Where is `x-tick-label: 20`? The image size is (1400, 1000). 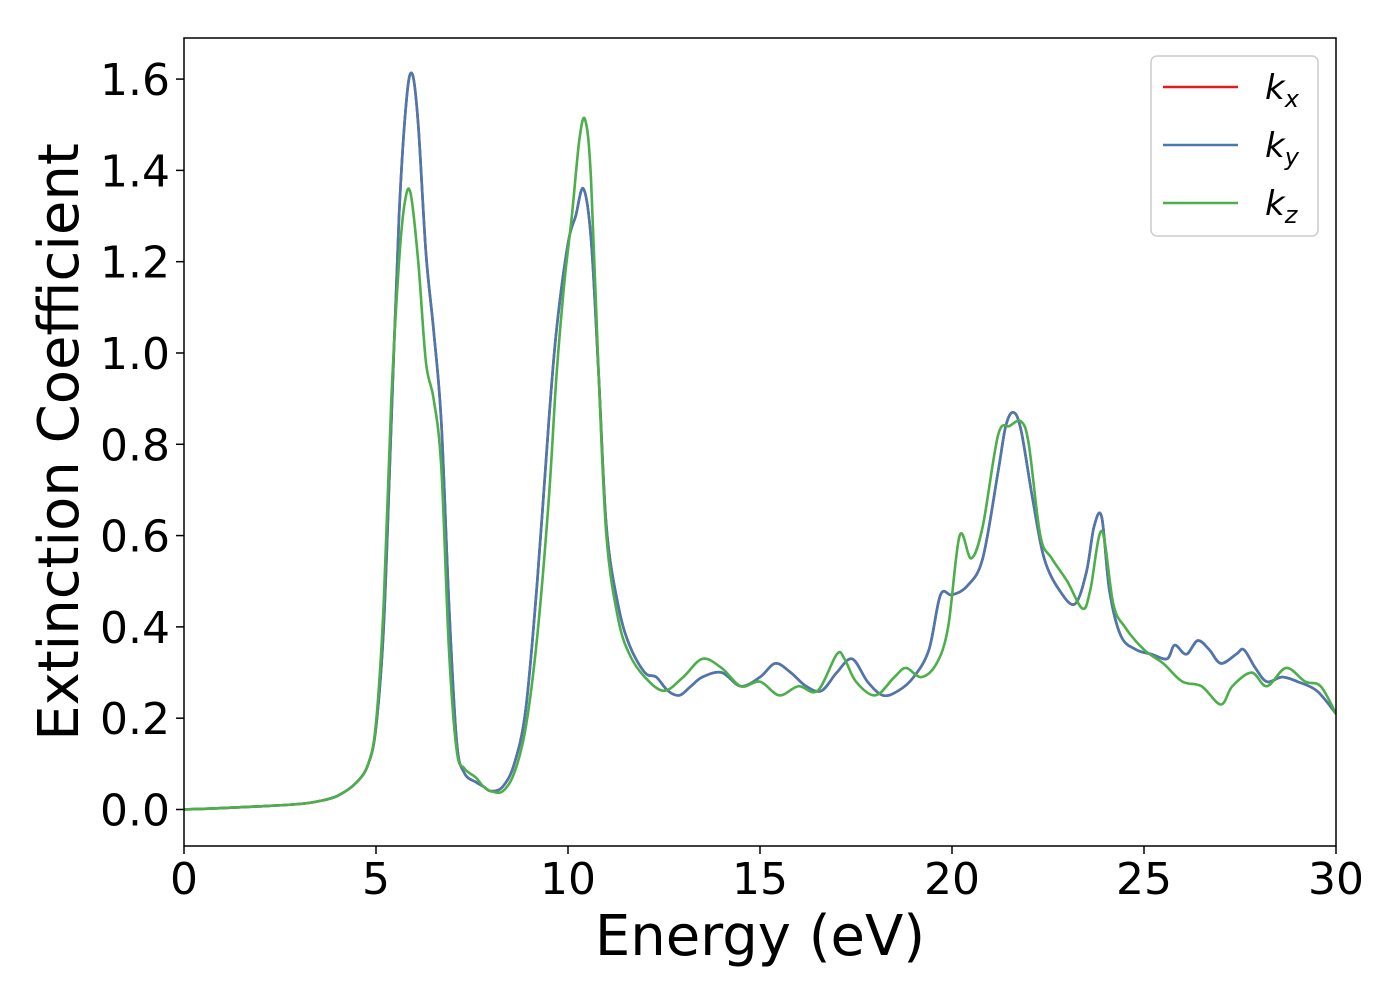 x-tick-label: 20 is located at coordinates (952, 879).